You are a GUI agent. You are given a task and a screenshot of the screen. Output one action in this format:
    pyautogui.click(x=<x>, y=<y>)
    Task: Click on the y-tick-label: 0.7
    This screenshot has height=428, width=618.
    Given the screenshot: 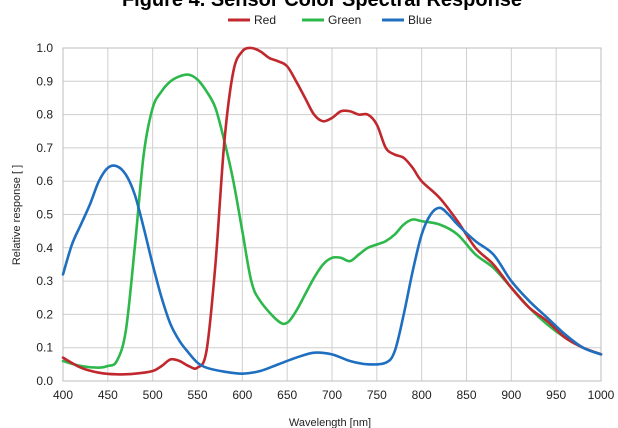 What is the action you would take?
    pyautogui.click(x=44, y=148)
    